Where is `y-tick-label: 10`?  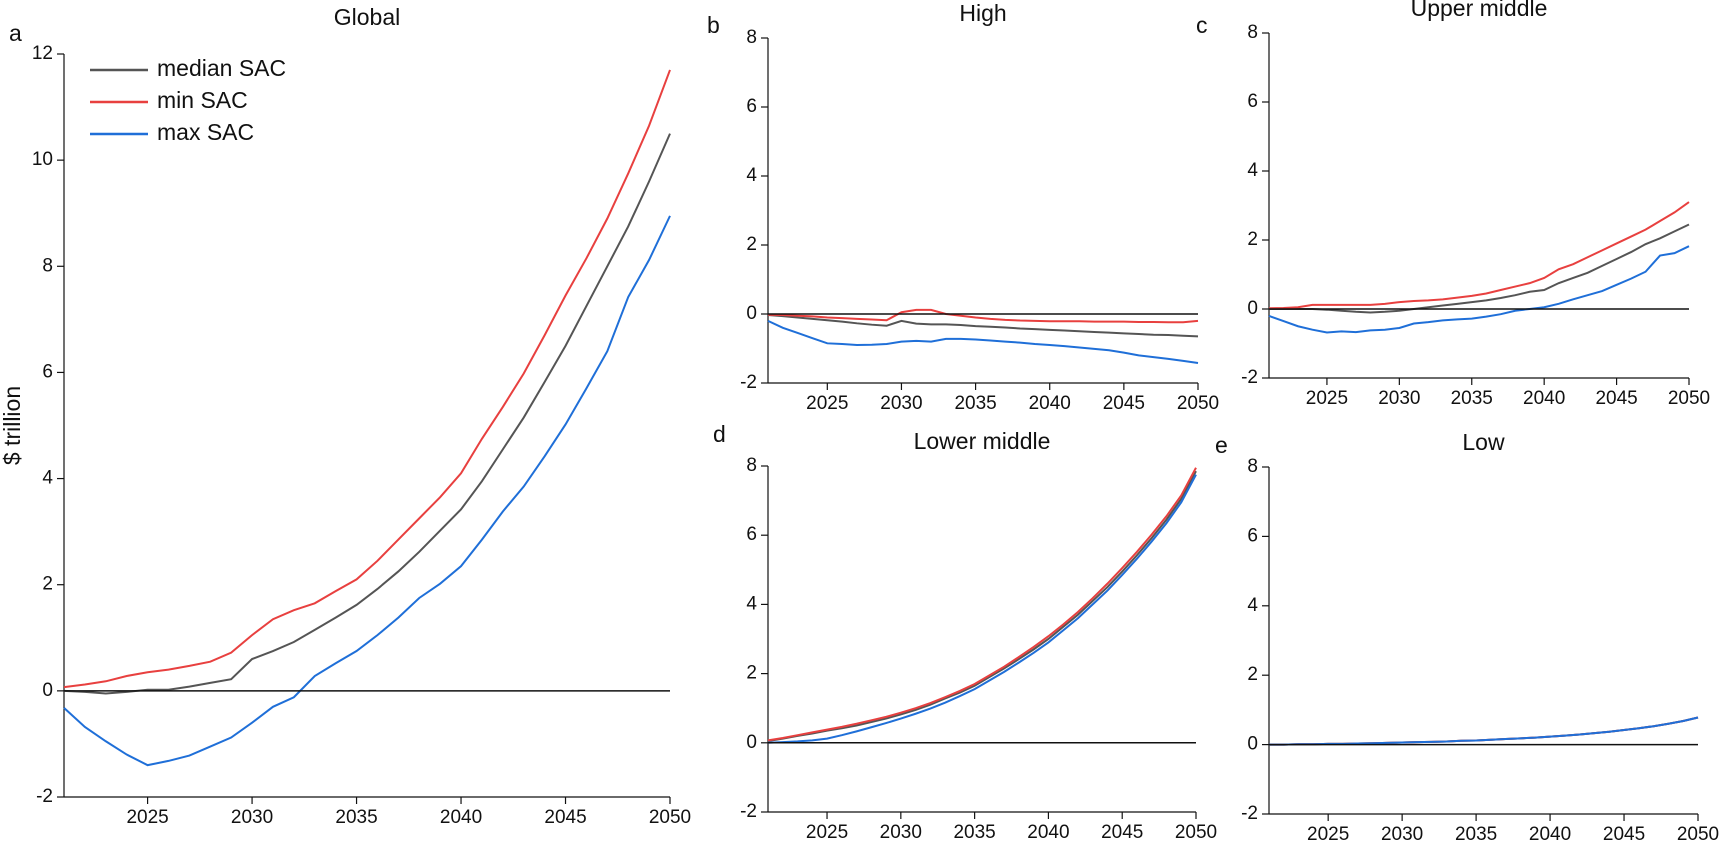 y-tick-label: 10 is located at coordinates (42, 159).